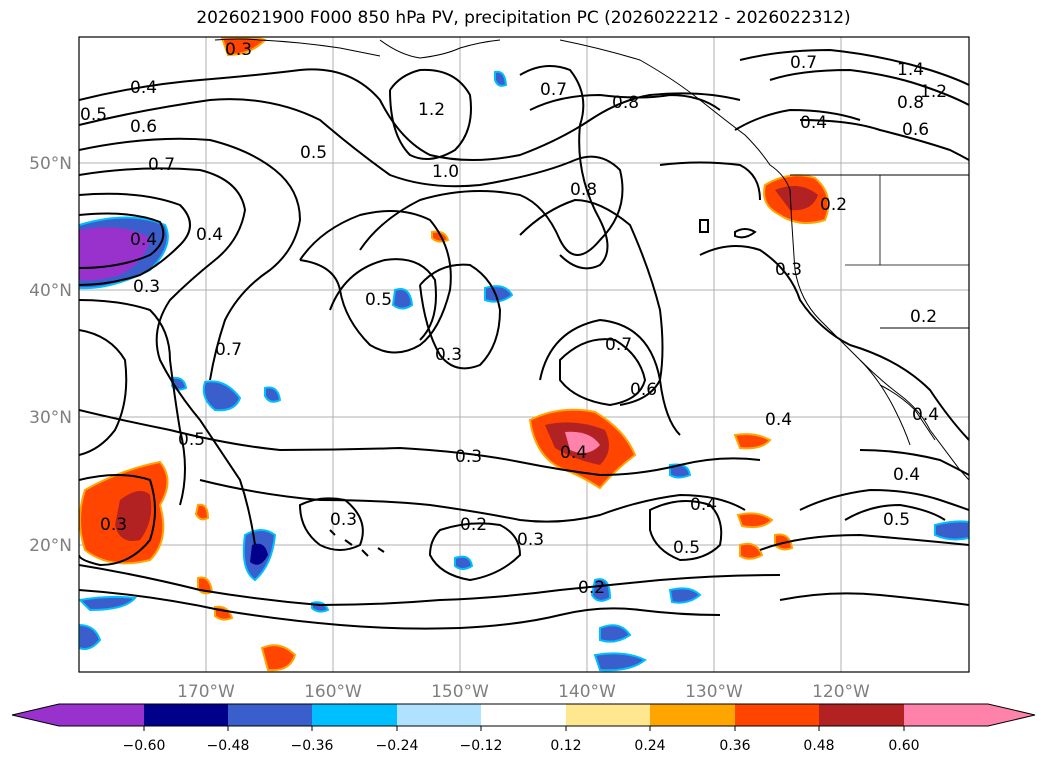  What do you see at coordinates (50, 546) in the screenshot?
I see `lat-label-20n: 20°N` at bounding box center [50, 546].